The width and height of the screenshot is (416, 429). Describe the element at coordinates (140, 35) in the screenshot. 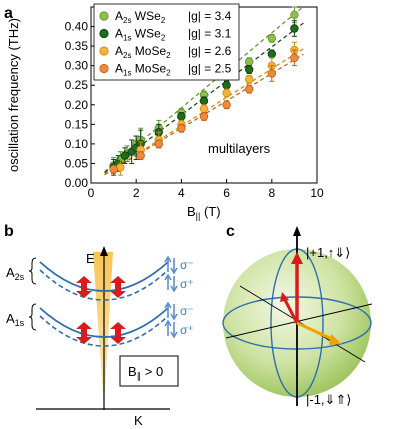

I see `legend-label: A1s WSe2` at that location.